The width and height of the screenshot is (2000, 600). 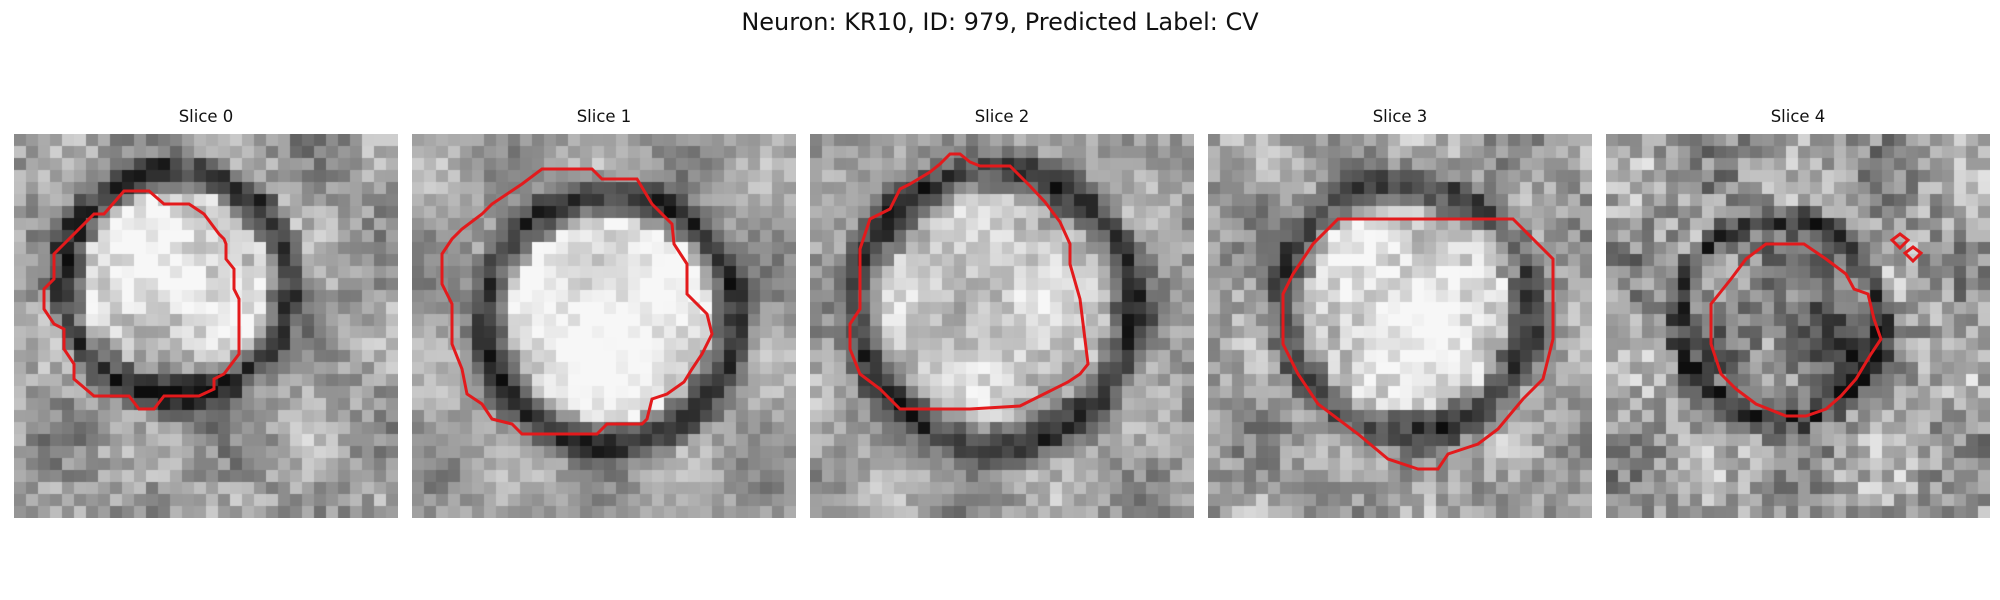 I want to click on slice-panel-3: Slice 3, so click(x=1400, y=316).